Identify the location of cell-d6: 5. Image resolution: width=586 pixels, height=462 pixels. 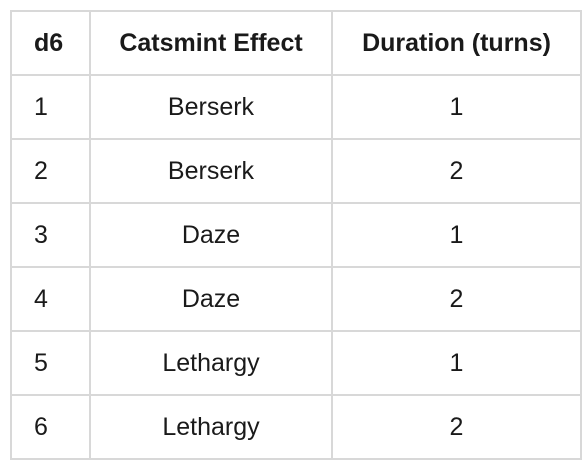
(50, 363).